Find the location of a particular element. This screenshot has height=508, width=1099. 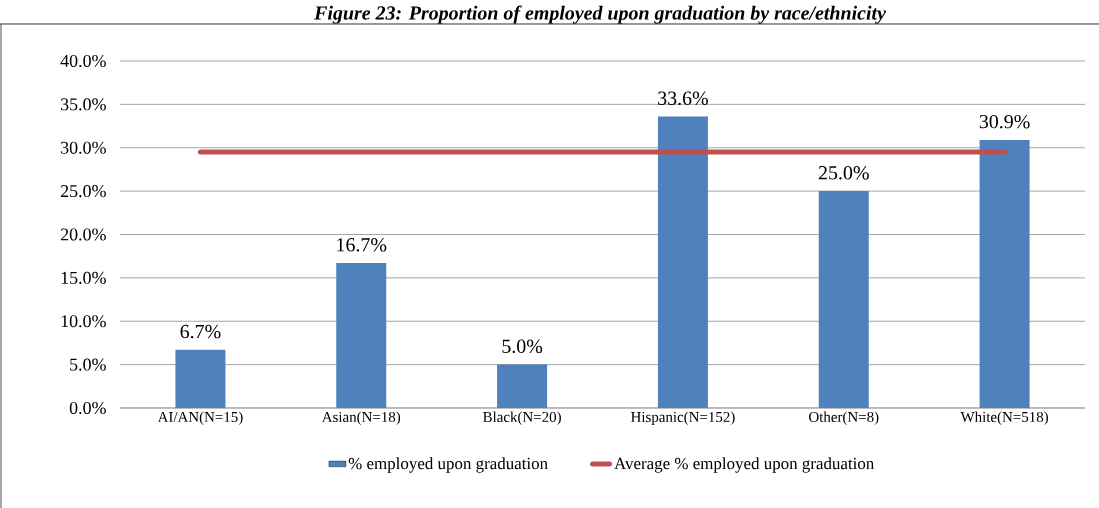

data-label: 6.7% is located at coordinates (200, 331).